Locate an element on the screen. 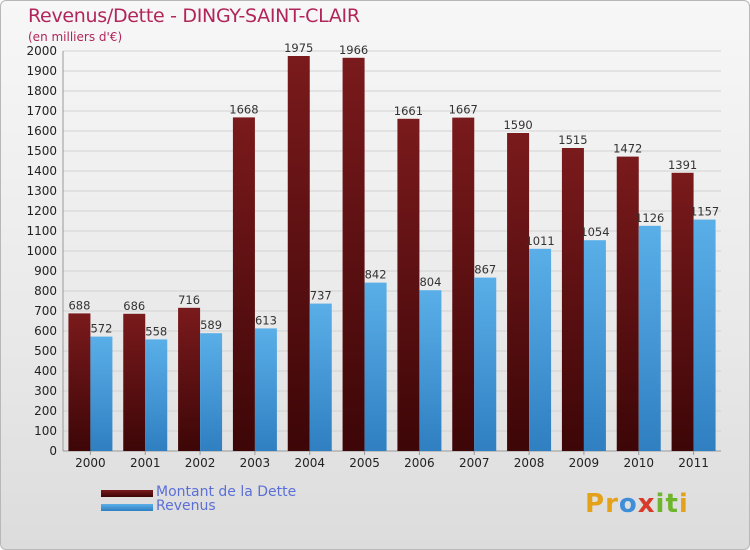 Image resolution: width=750 pixels, height=550 pixels. data-label-debt: 1661 is located at coordinates (408, 111).